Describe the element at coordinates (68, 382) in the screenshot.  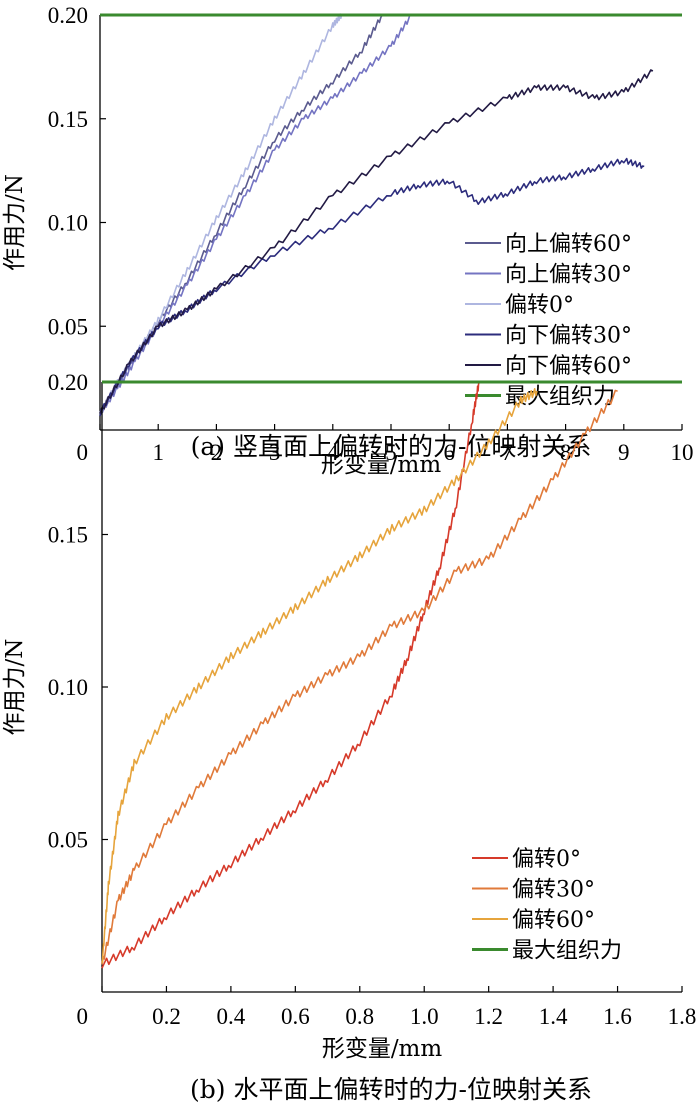
I see `chart-b-y-tick-label: 0.20` at that location.